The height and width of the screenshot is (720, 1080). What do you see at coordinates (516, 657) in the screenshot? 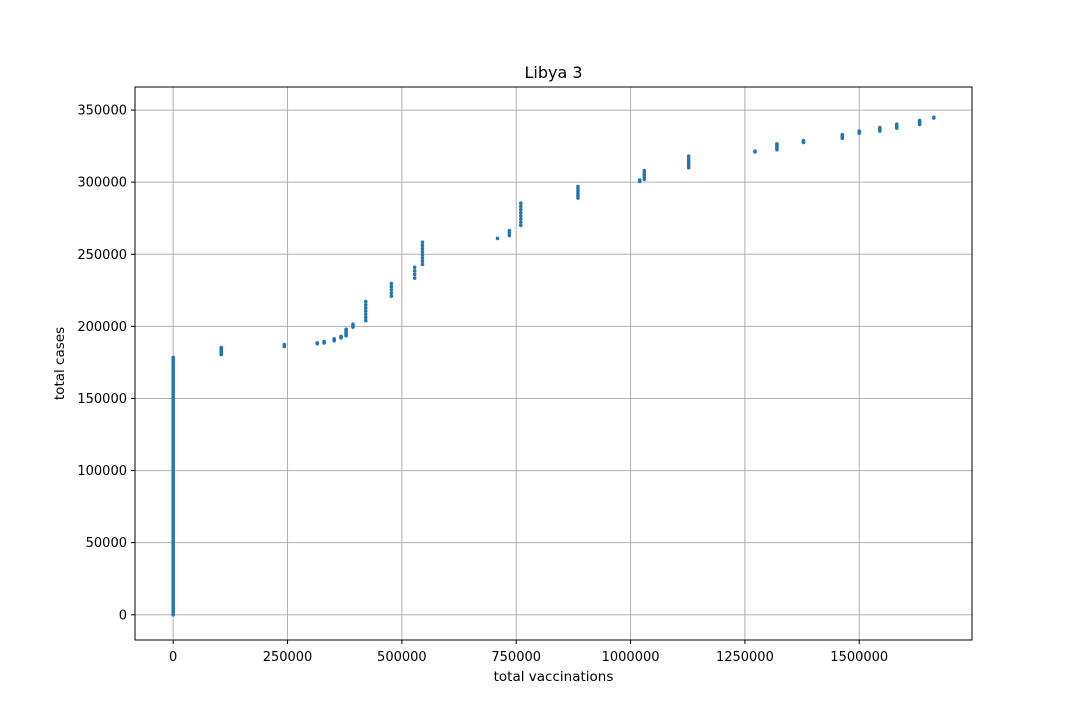
I see `x-tick-label: 750000` at bounding box center [516, 657].